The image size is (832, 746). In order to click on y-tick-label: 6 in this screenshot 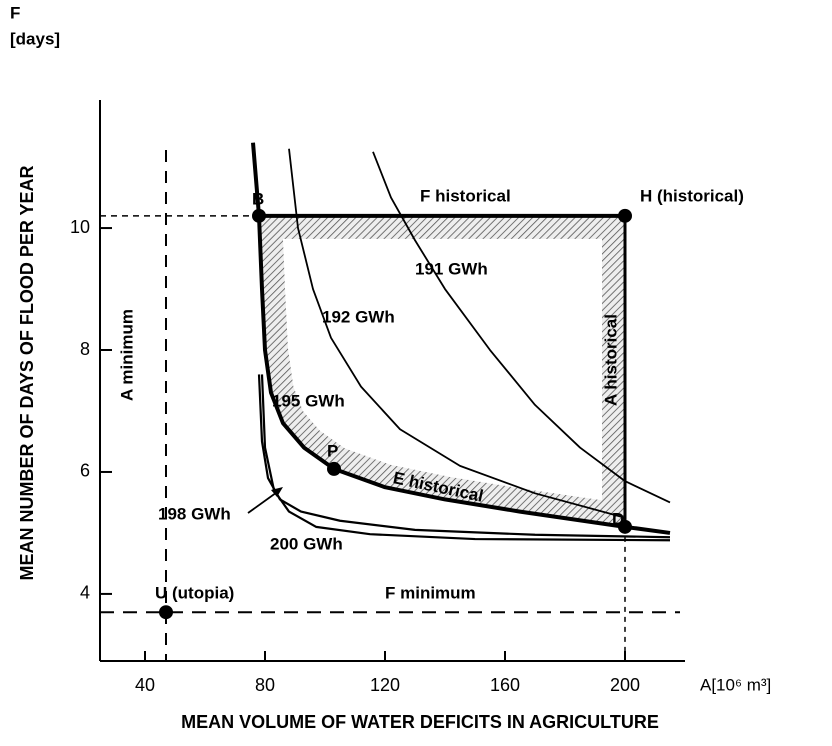, I will do `click(85, 471)`.